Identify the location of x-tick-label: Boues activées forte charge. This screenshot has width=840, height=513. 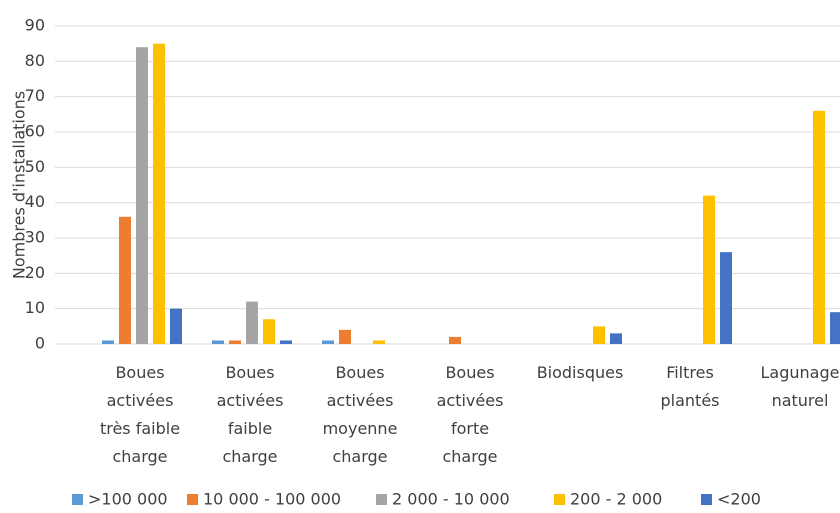
(470, 414).